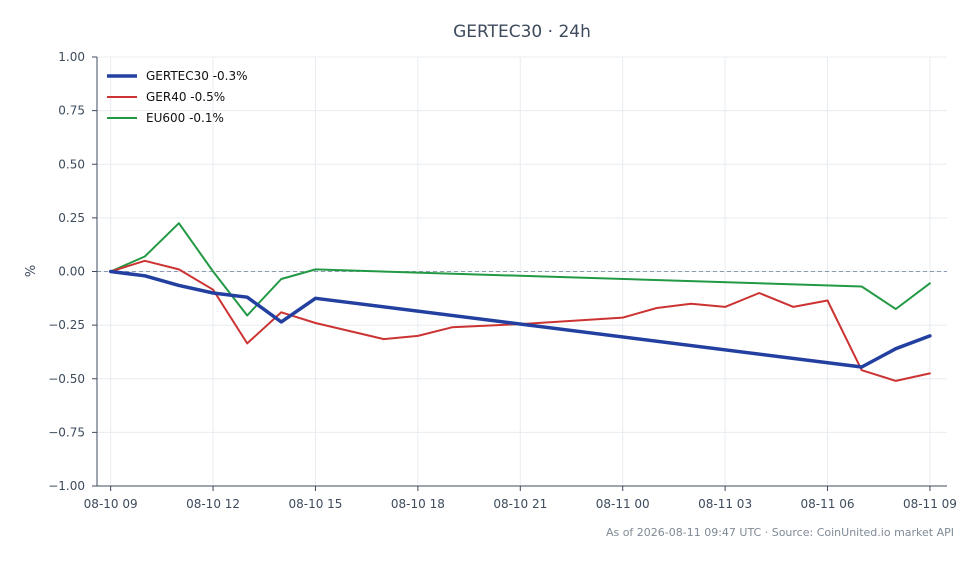  I want to click on x-tick-label: 08-11 09, so click(930, 504).